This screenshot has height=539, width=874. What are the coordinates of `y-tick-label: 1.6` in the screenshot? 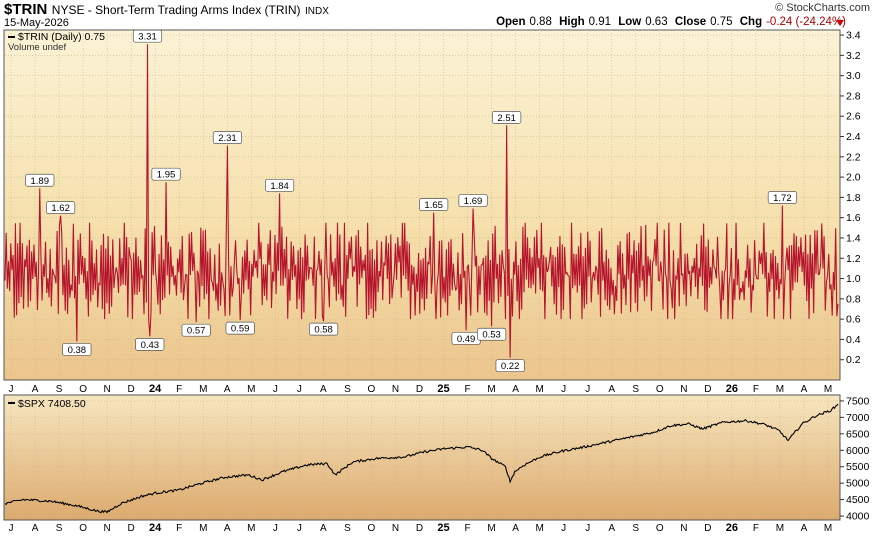 It's located at (853, 218).